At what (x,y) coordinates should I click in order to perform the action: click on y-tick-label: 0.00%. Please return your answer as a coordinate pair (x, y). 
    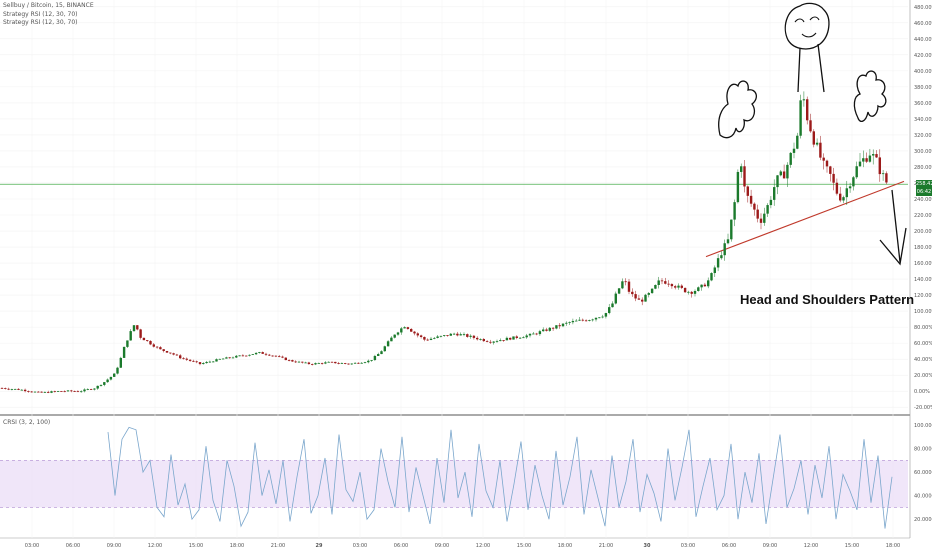
    Looking at the image, I should click on (922, 392).